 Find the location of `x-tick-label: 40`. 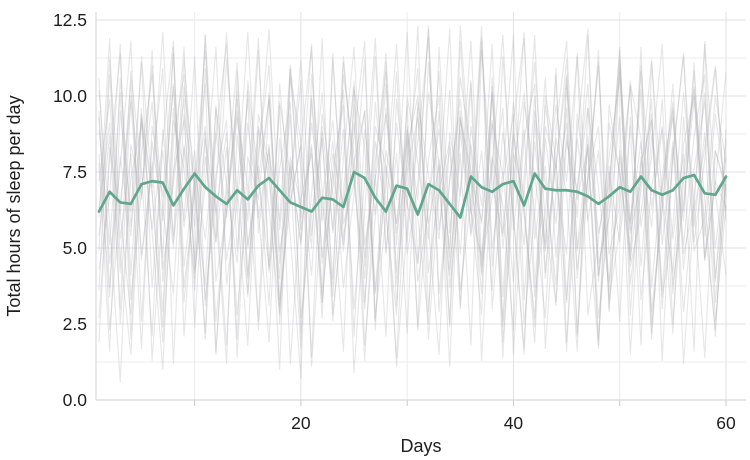

x-tick-label: 40 is located at coordinates (514, 423).